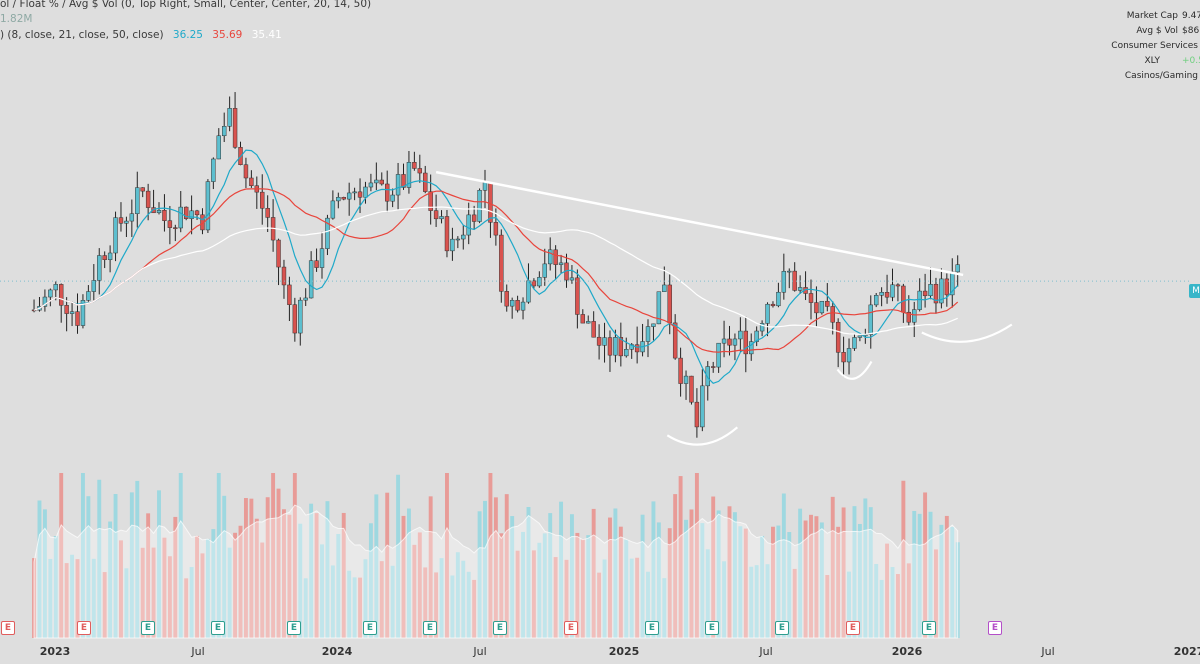 Image resolution: width=1200 pixels, height=664 pixels. What do you see at coordinates (1150, 16) in the screenshot?
I see `info-row-market-cap: Market Cap 9.47B` at bounding box center [1150, 16].